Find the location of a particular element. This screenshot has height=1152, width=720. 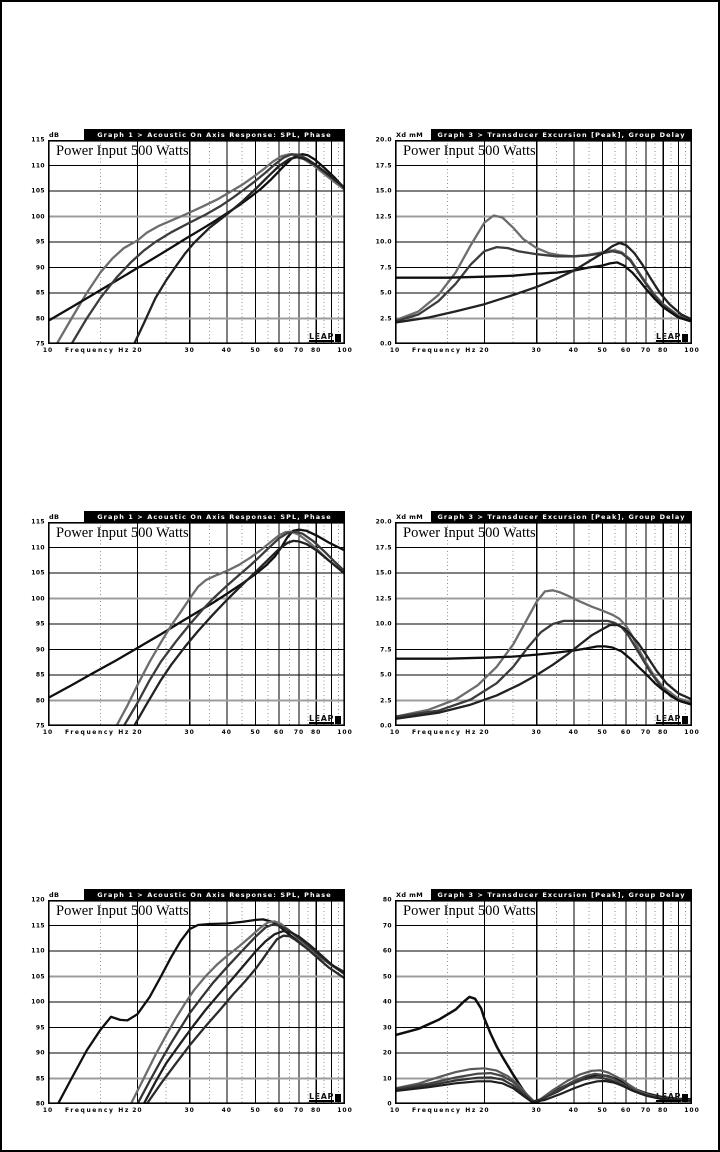

series-curve-bump is located at coordinates (200, 1011).